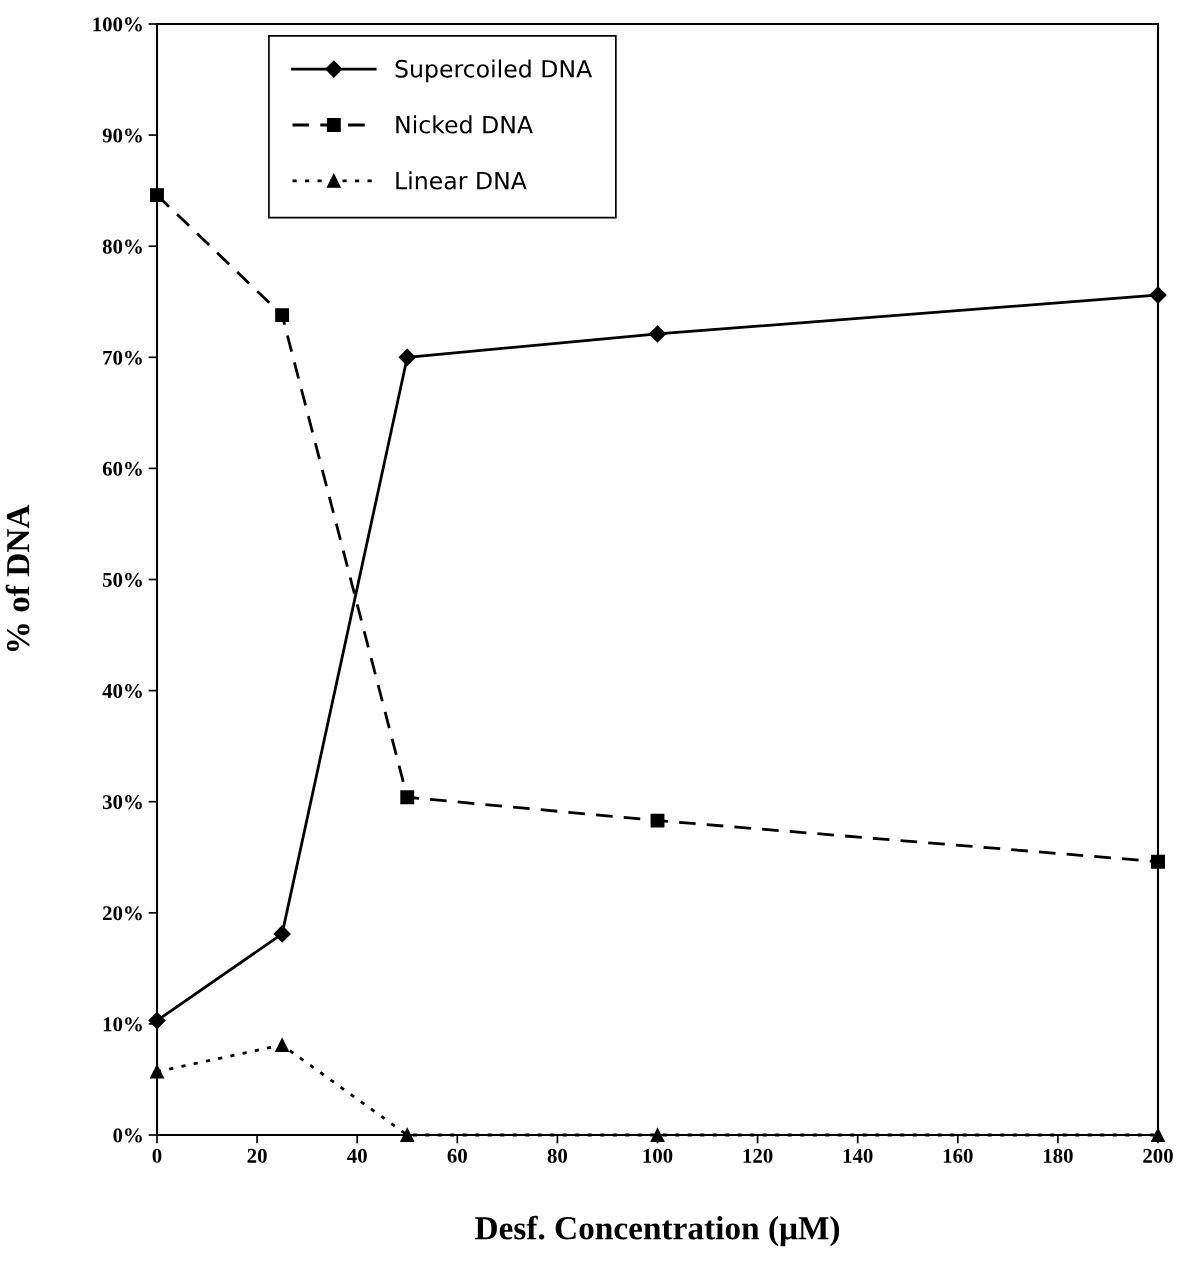 Image resolution: width=1183 pixels, height=1273 pixels. I want to click on x-tick-label: 80, so click(557, 1155).